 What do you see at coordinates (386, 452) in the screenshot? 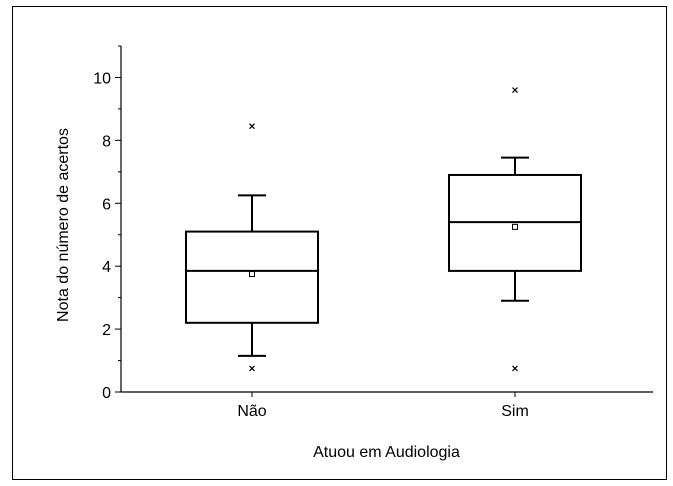
I see `x-axis-title: Atuou em Audiologia` at bounding box center [386, 452].